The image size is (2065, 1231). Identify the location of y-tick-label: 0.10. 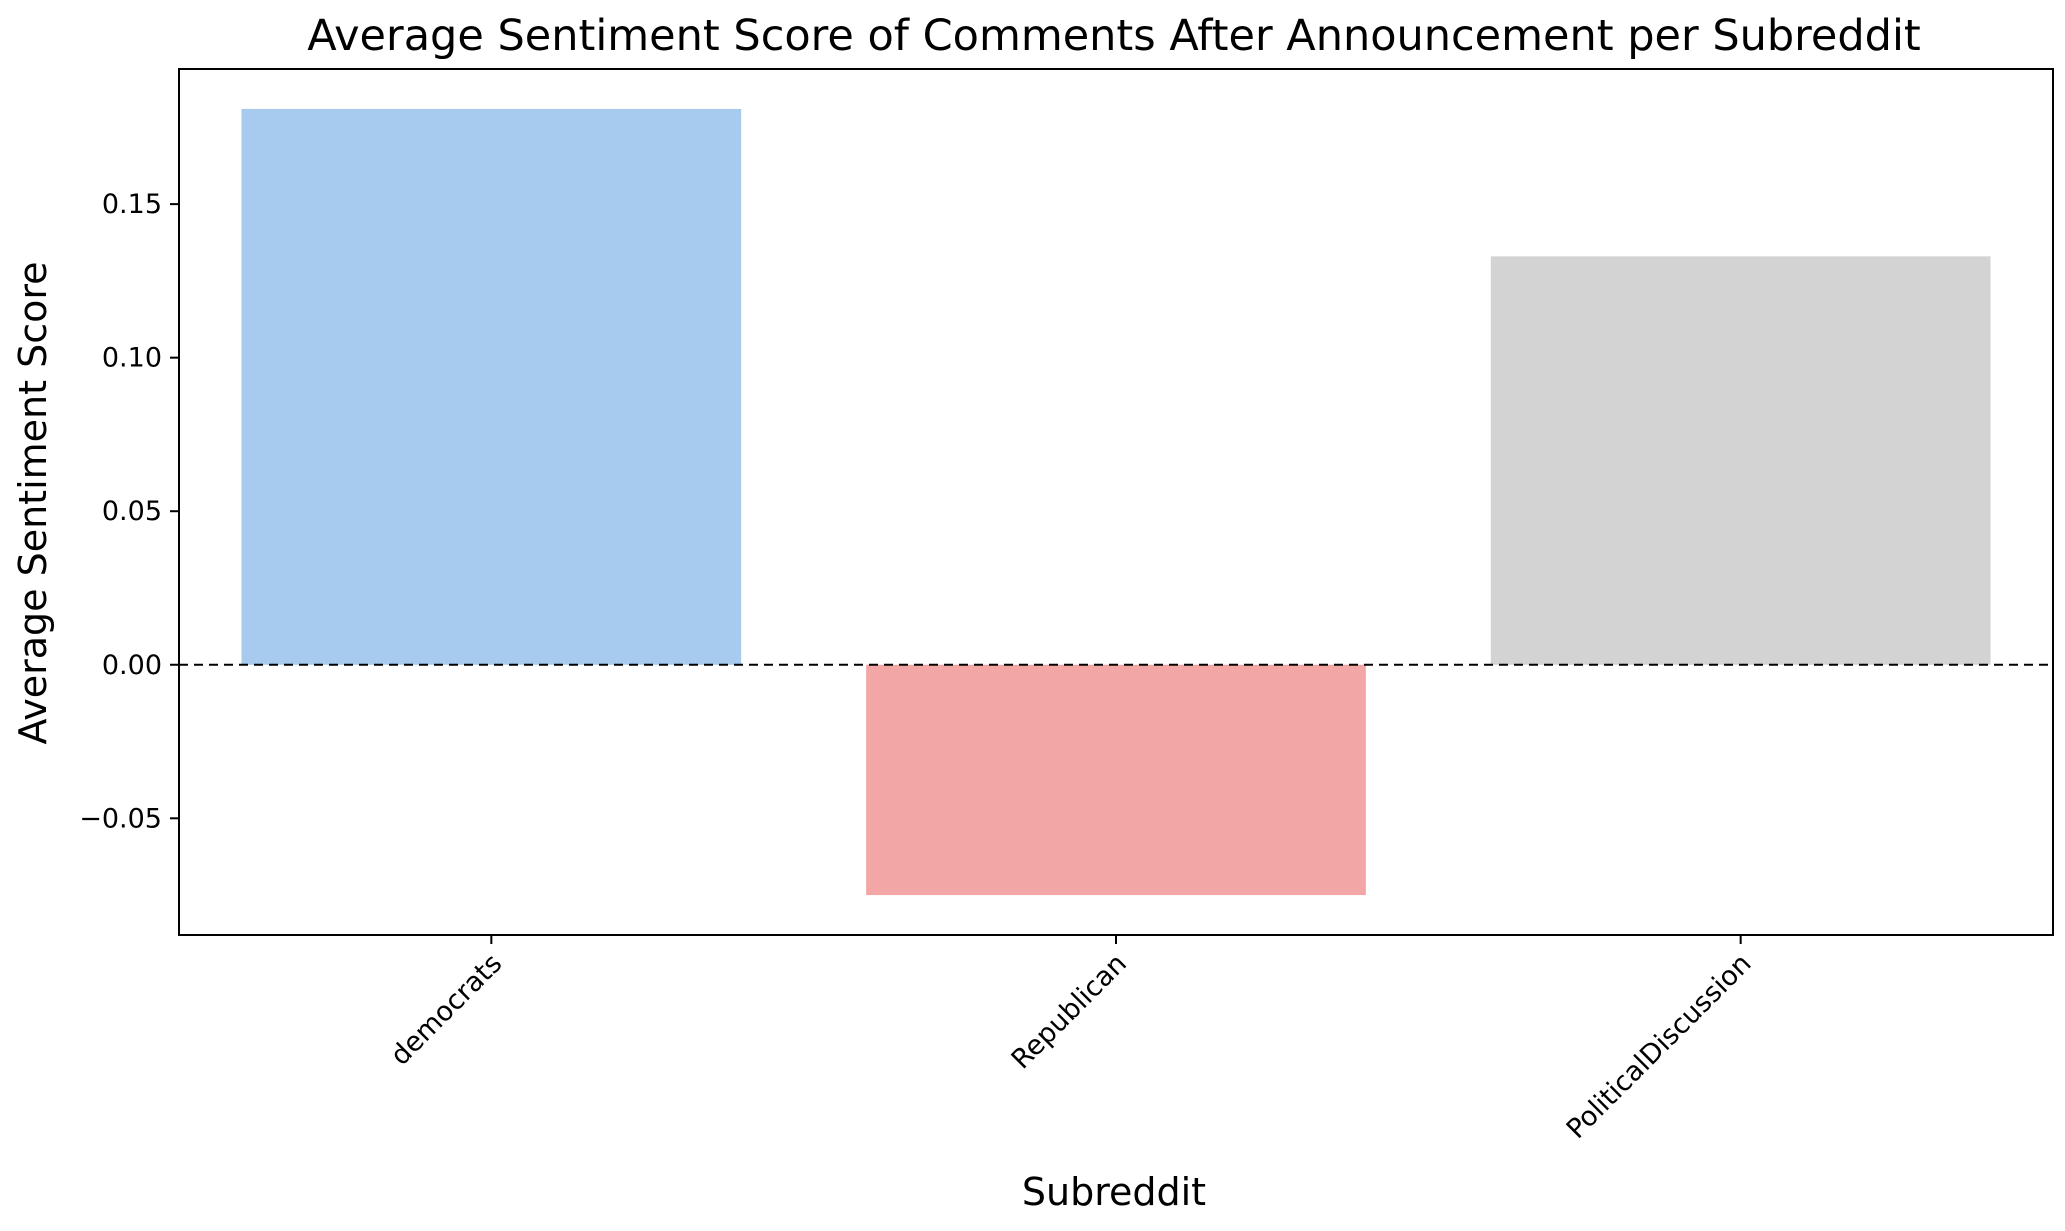
(132, 358).